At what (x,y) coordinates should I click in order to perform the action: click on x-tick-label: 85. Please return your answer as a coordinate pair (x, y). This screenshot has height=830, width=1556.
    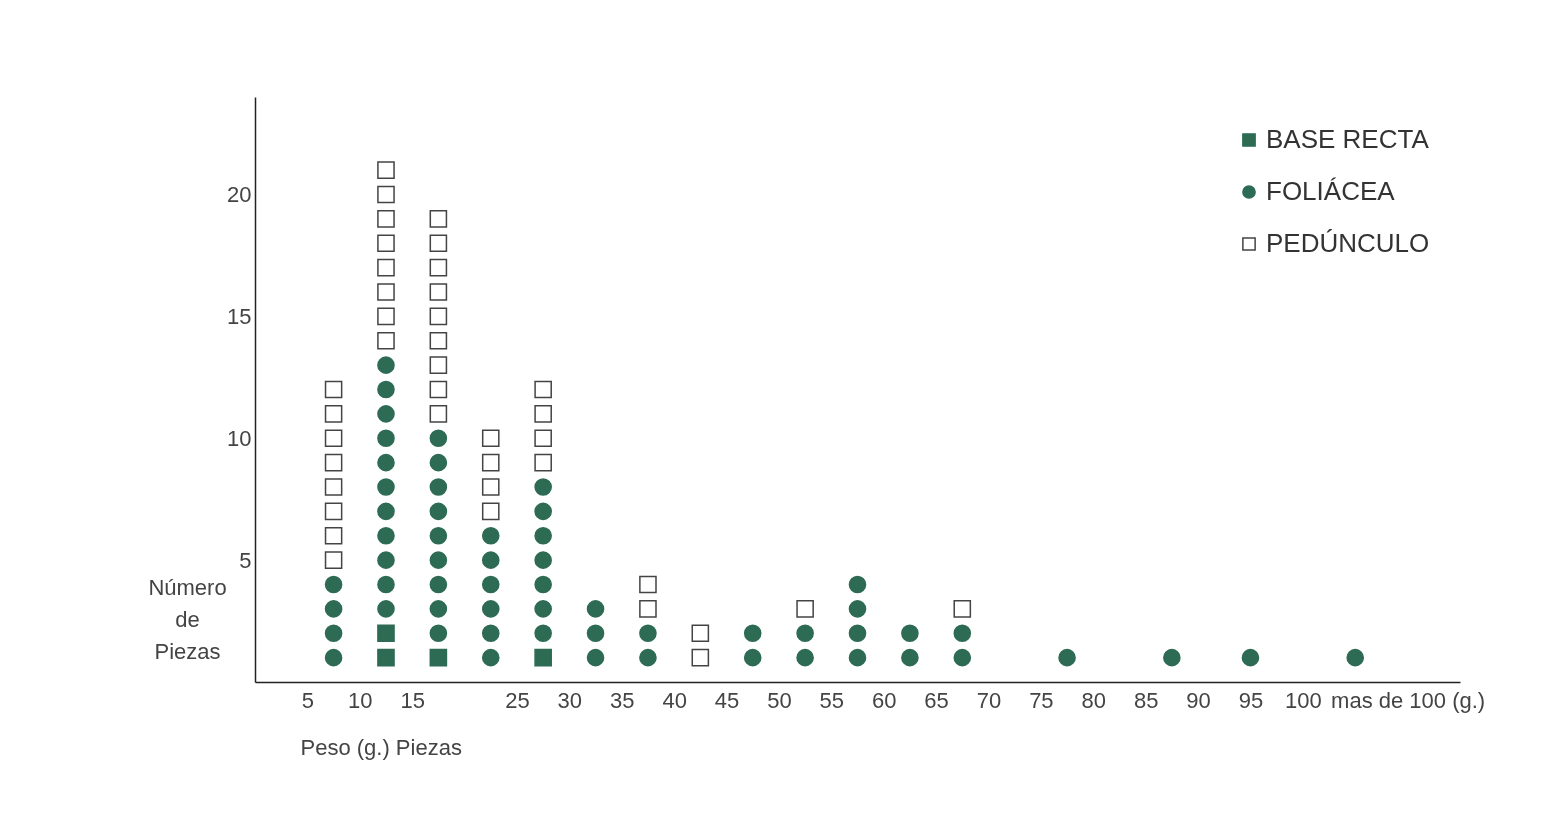
    Looking at the image, I should click on (1146, 700).